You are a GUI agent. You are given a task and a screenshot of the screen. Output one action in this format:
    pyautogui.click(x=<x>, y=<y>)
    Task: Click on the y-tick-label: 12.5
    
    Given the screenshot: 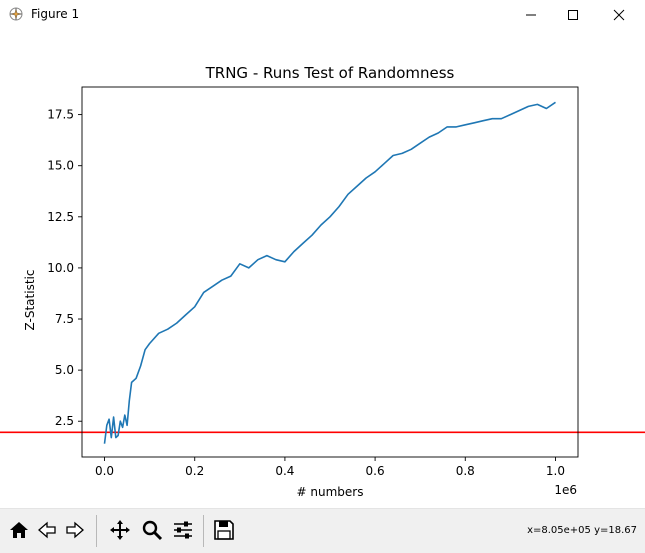 What is the action you would take?
    pyautogui.click(x=60, y=217)
    